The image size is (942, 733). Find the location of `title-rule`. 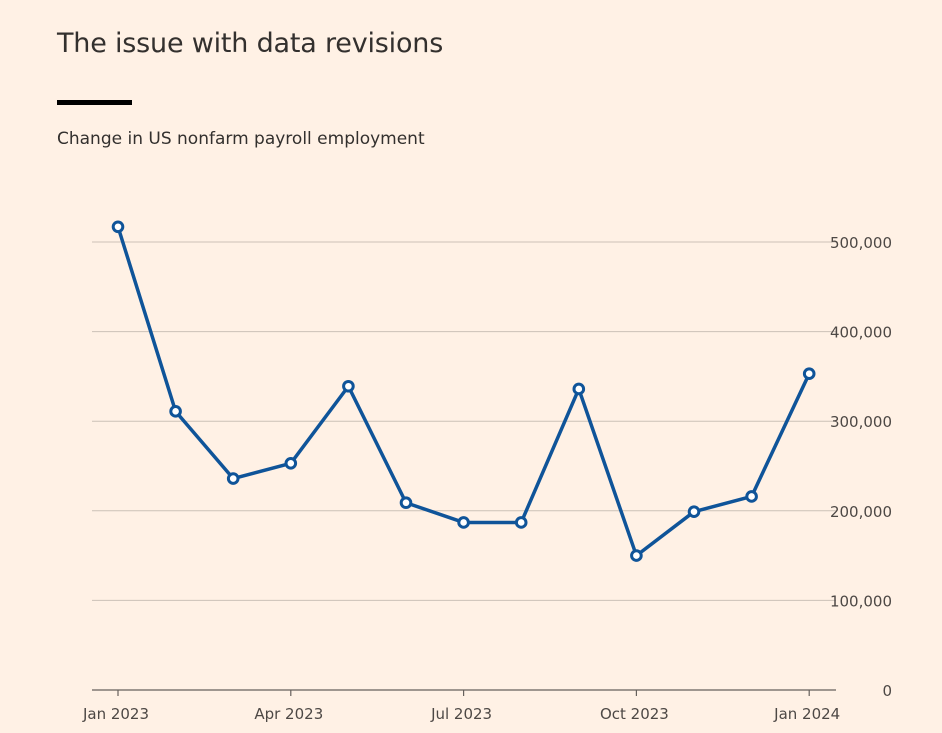

title-rule is located at coordinates (94, 102).